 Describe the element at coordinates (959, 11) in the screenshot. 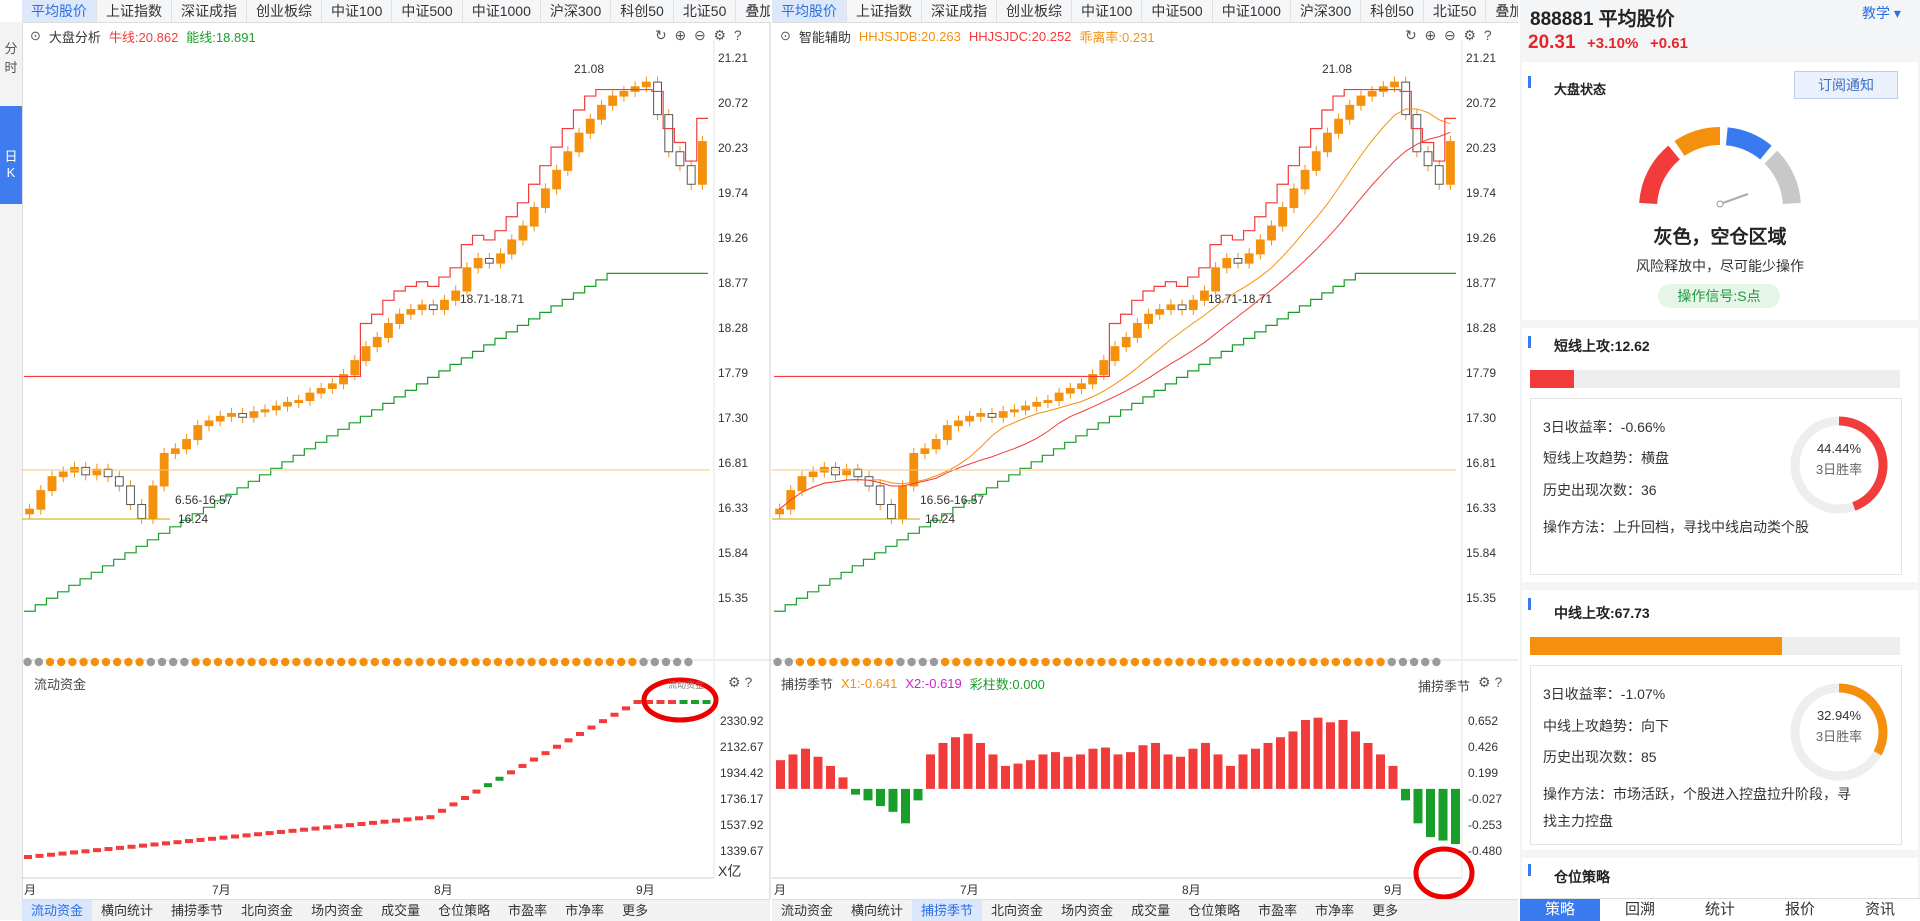

I see `index-tab-mid-2: 深证成指` at that location.